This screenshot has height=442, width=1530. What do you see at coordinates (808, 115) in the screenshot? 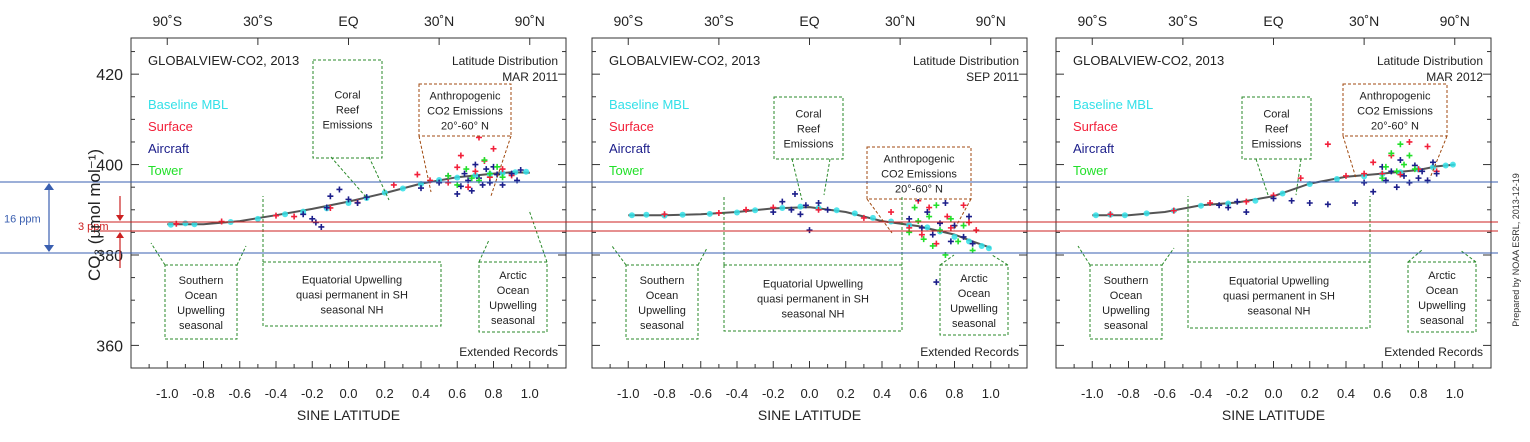
I see `annotation-text: Coral` at bounding box center [808, 115].